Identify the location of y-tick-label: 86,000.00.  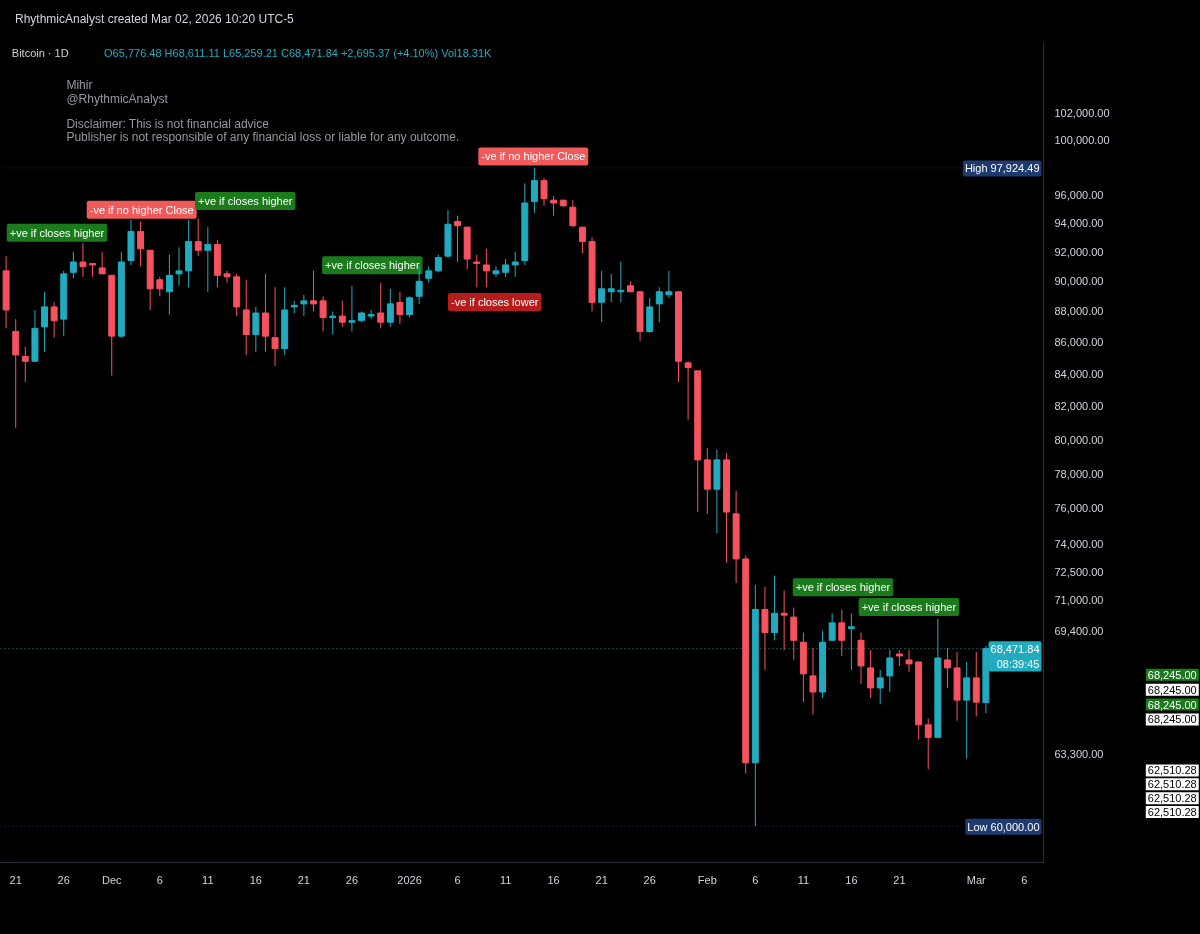
(1079, 342).